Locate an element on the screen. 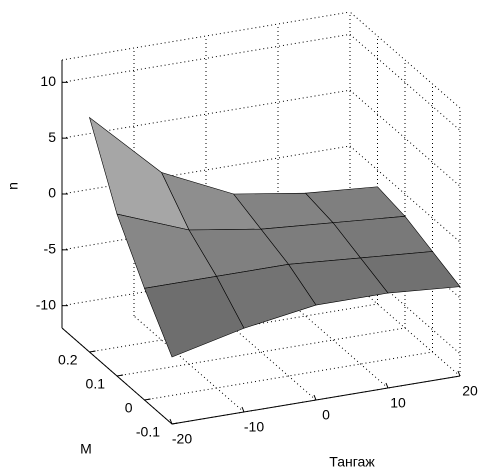 The height and width of the screenshot is (474, 498). y-tick-label: 0.1 is located at coordinates (96, 384).